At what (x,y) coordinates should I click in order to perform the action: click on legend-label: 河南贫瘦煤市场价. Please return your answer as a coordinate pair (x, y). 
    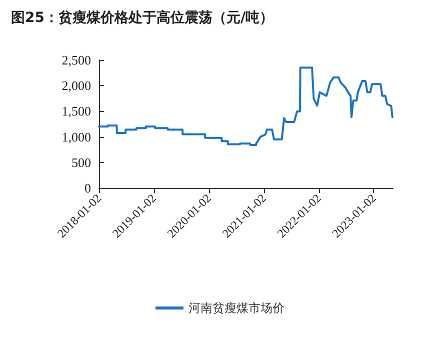
    Looking at the image, I should click on (236, 308).